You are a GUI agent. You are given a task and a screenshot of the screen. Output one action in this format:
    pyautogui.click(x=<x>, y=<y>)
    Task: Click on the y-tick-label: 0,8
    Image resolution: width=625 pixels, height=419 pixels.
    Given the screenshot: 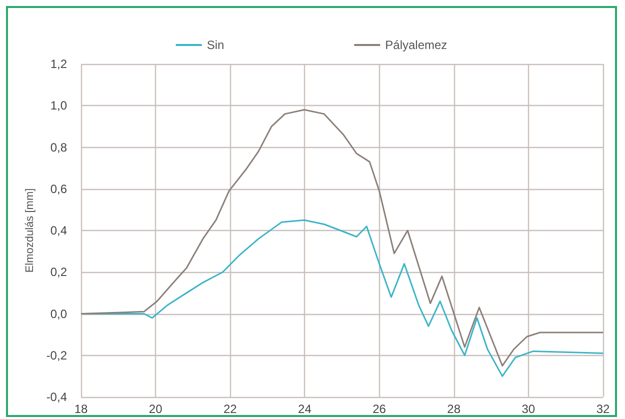 What is the action you would take?
    pyautogui.click(x=59, y=147)
    